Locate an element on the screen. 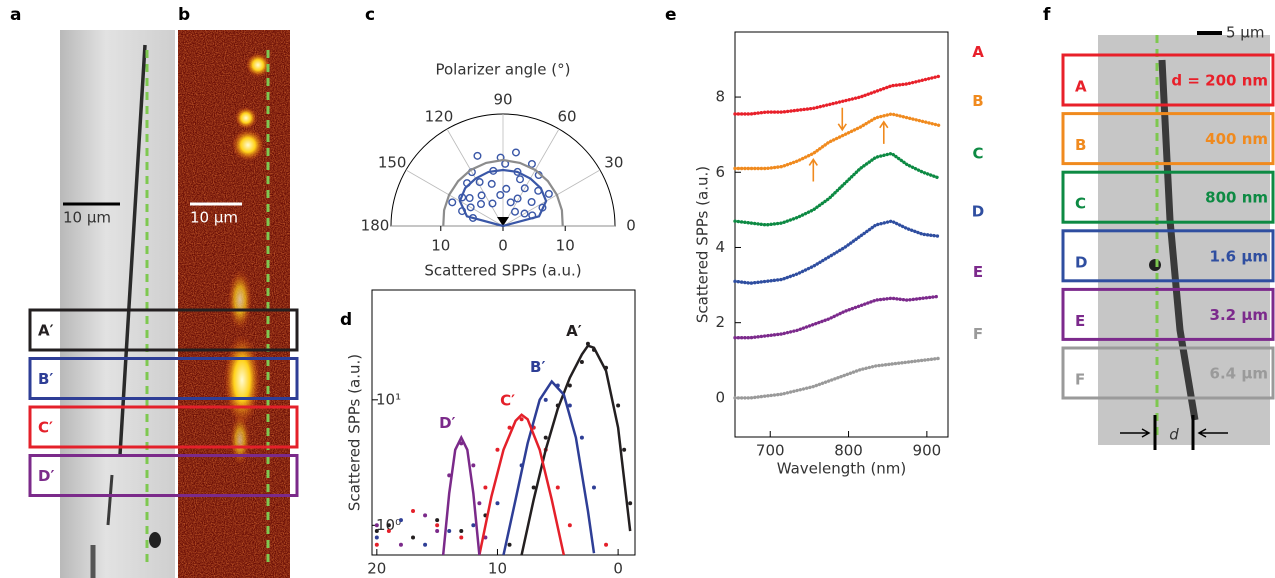 The height and width of the screenshot is (578, 1275). x-tick-label: 900 is located at coordinates (927, 451).